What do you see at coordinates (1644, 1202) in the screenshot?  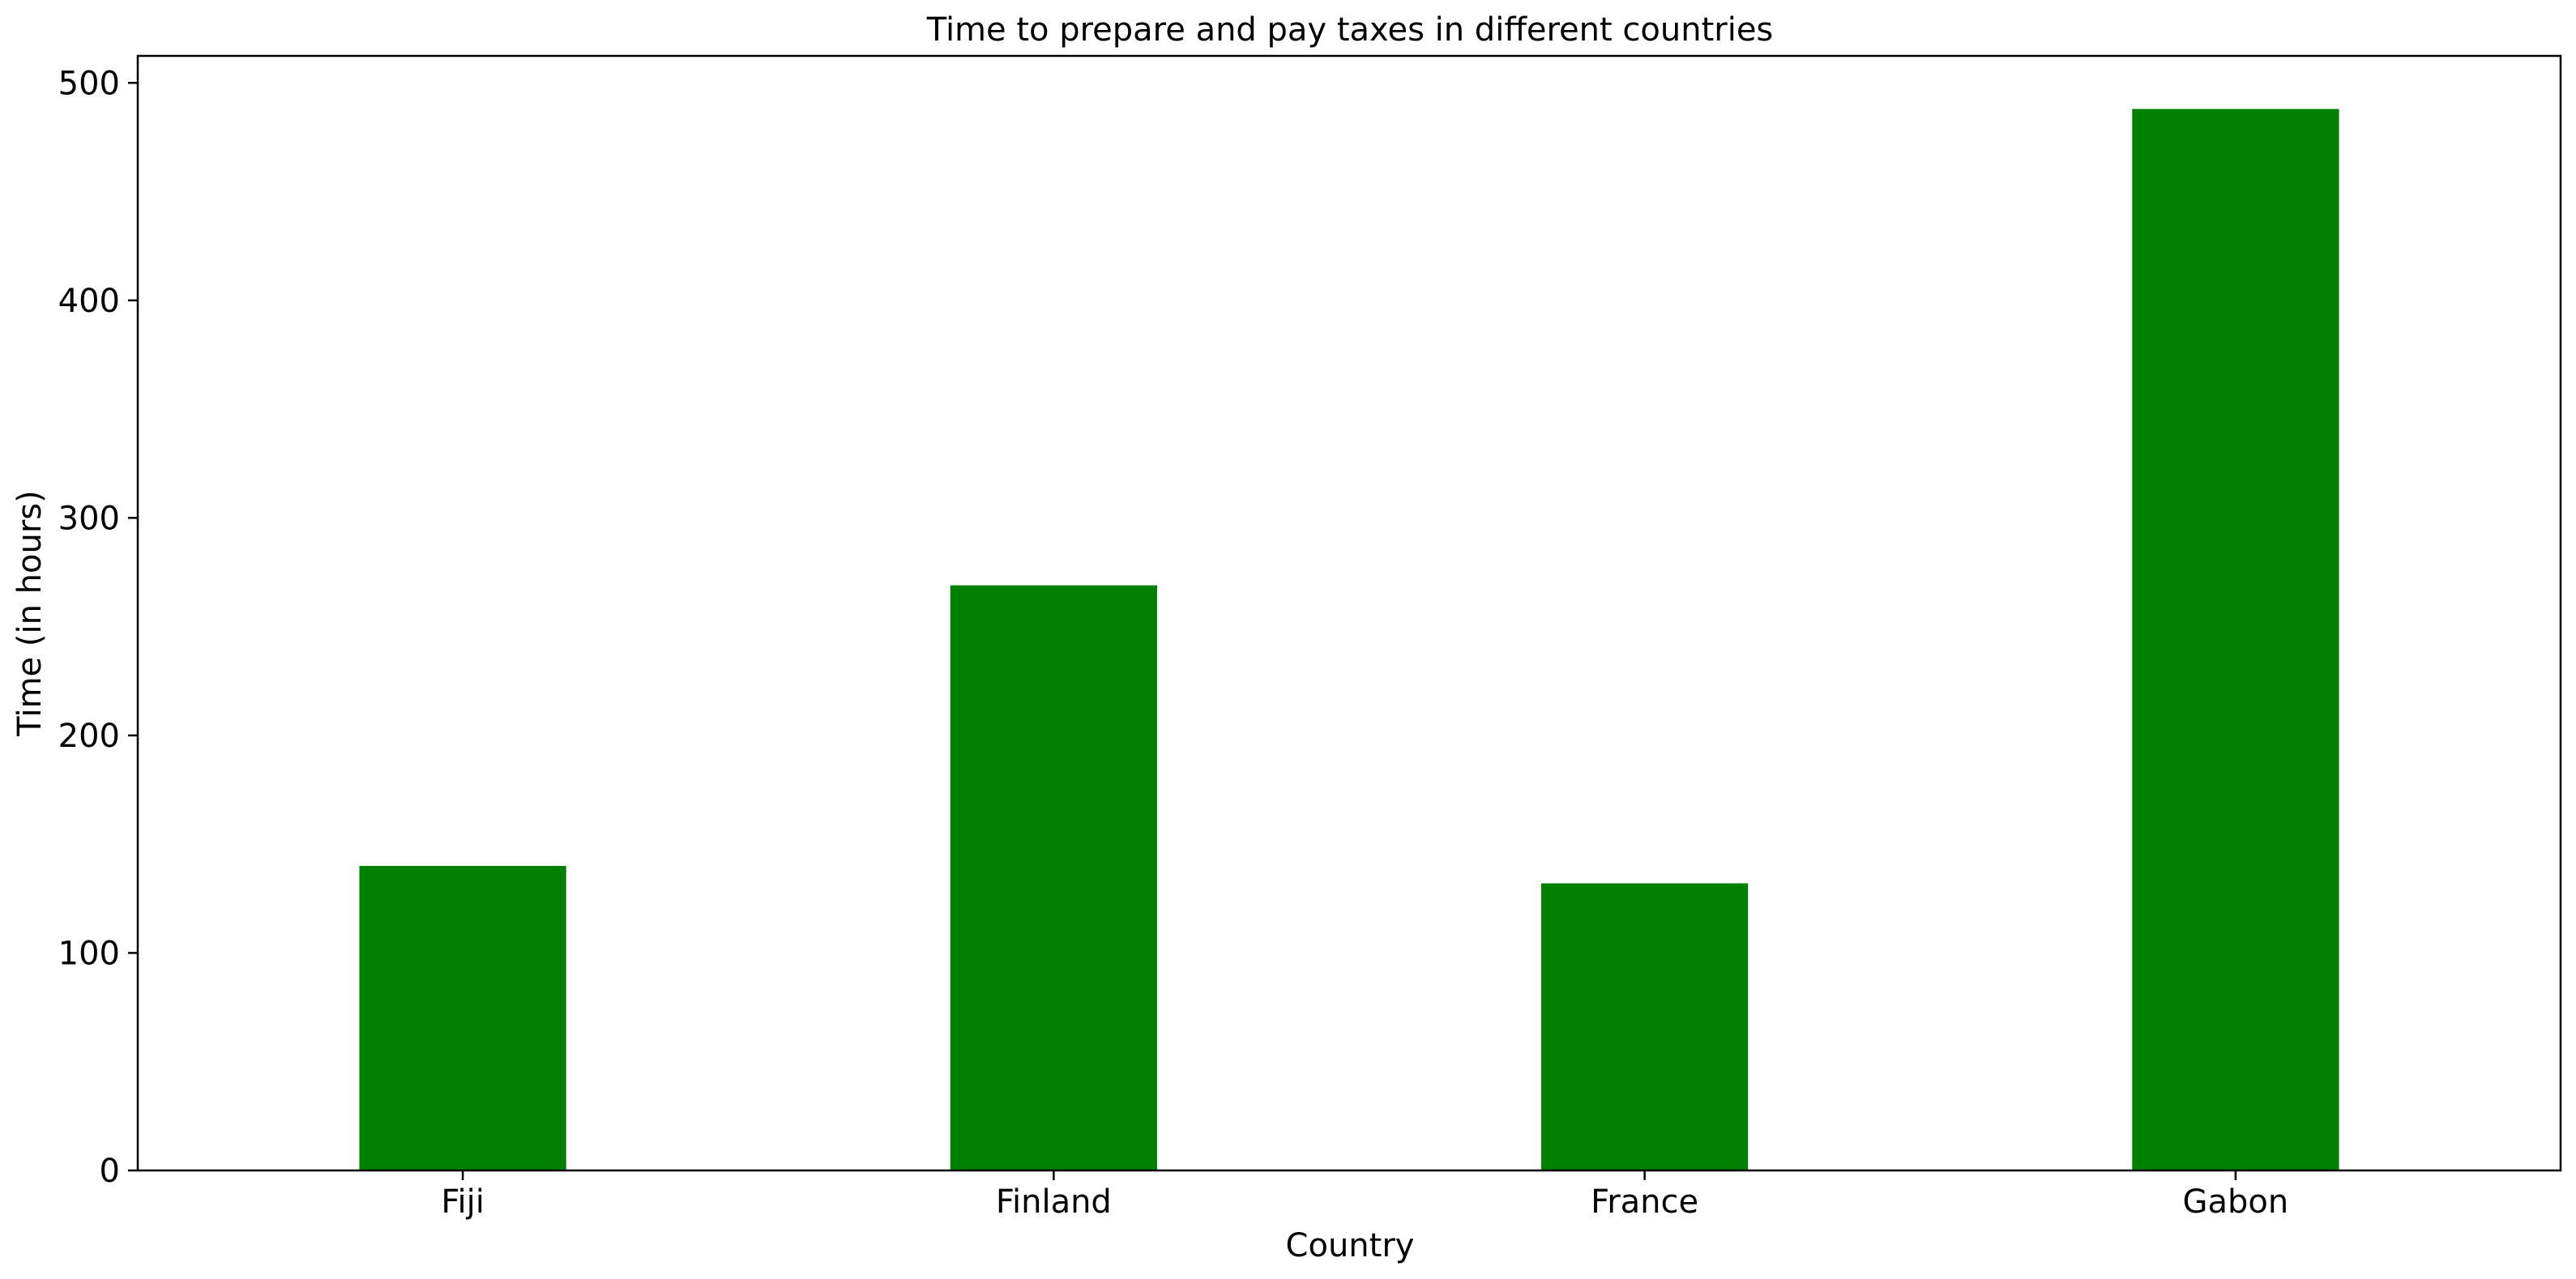 I see `x-tick-label: France` at bounding box center [1644, 1202].